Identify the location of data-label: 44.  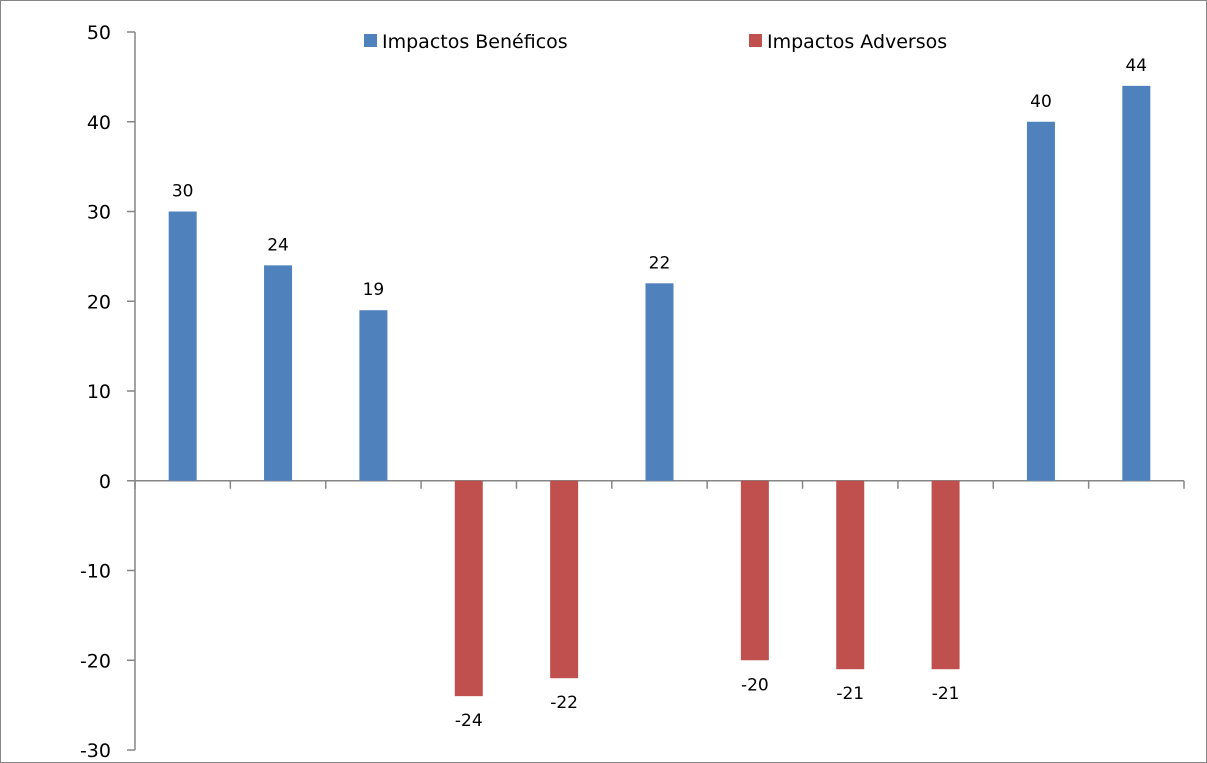
(1136, 66).